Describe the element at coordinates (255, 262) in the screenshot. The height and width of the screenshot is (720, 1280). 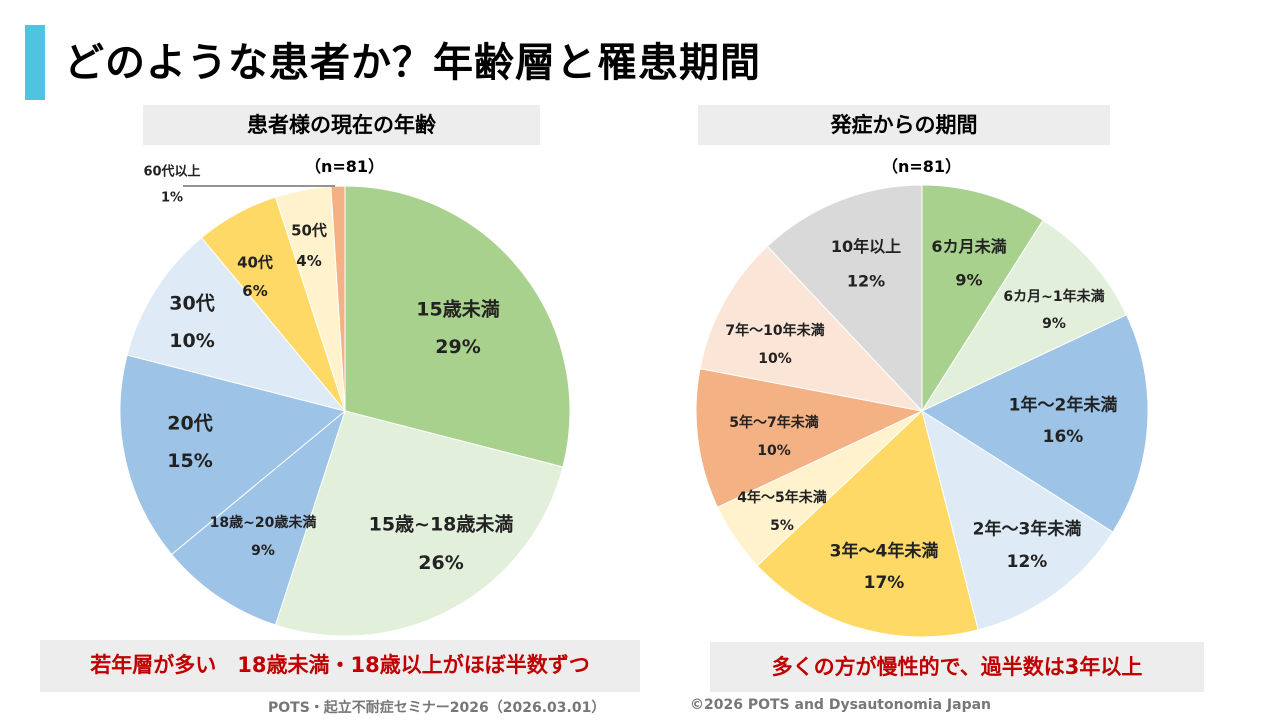
I see `slice-label: 40代` at that location.